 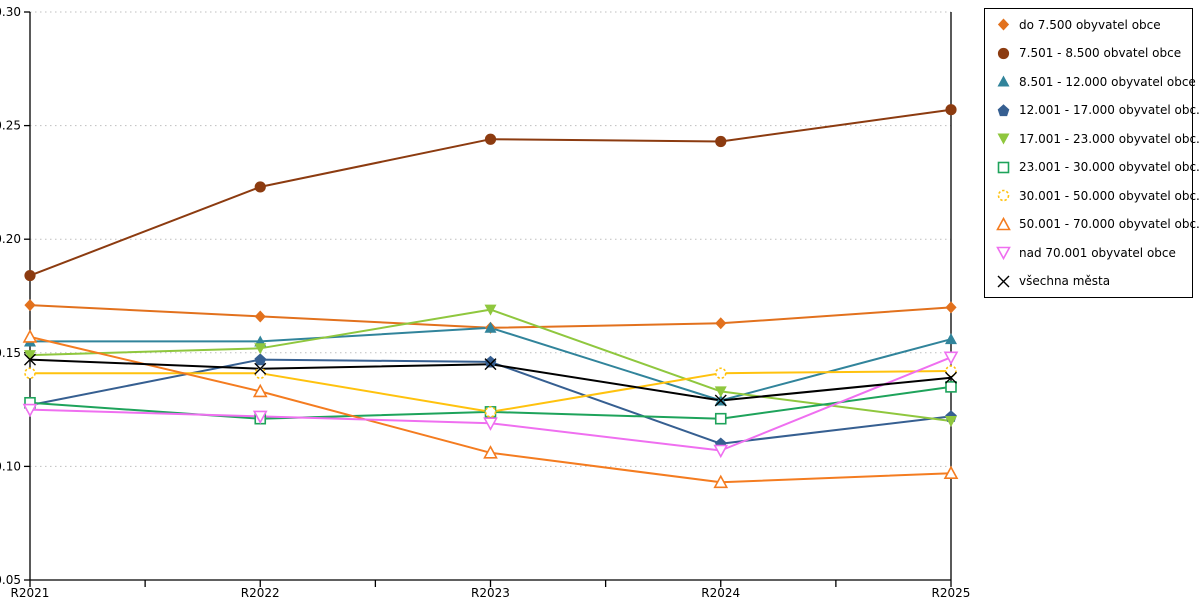 I want to click on legend-label: 8.501 - 12.000 obyvatel obce, so click(x=1107, y=81).